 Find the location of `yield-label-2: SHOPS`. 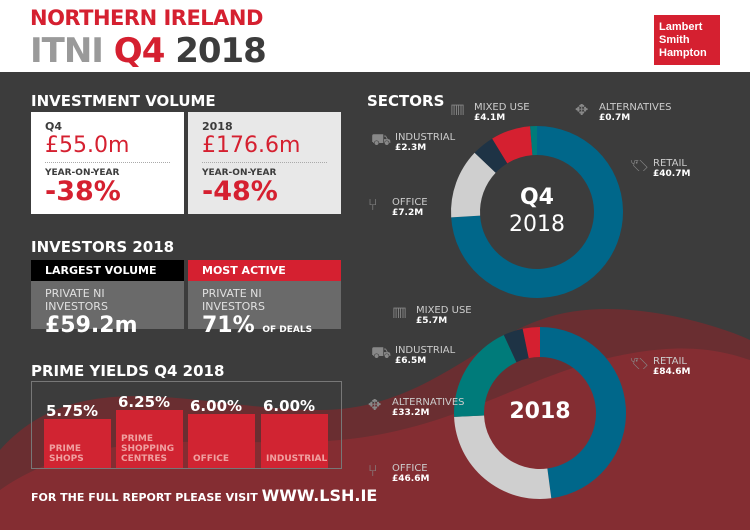

yield-label-2: SHOPS is located at coordinates (66, 459).